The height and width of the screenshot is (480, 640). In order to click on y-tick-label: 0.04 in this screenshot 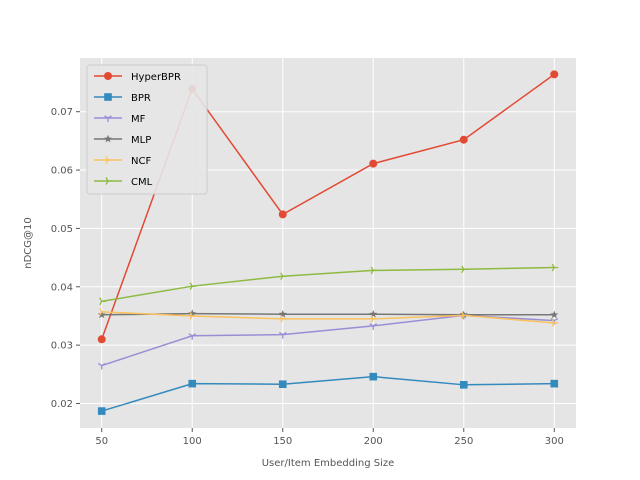, I will do `click(62, 287)`.